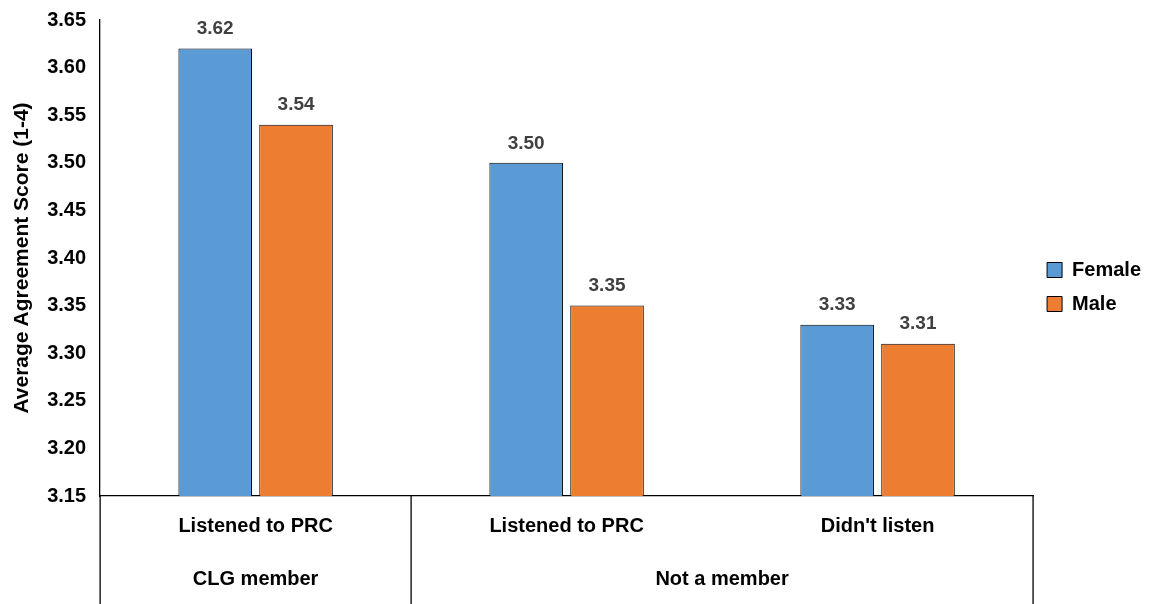 This screenshot has height=604, width=1155. What do you see at coordinates (877, 524) in the screenshot?
I see `x-tick-label: Didn't listen` at bounding box center [877, 524].